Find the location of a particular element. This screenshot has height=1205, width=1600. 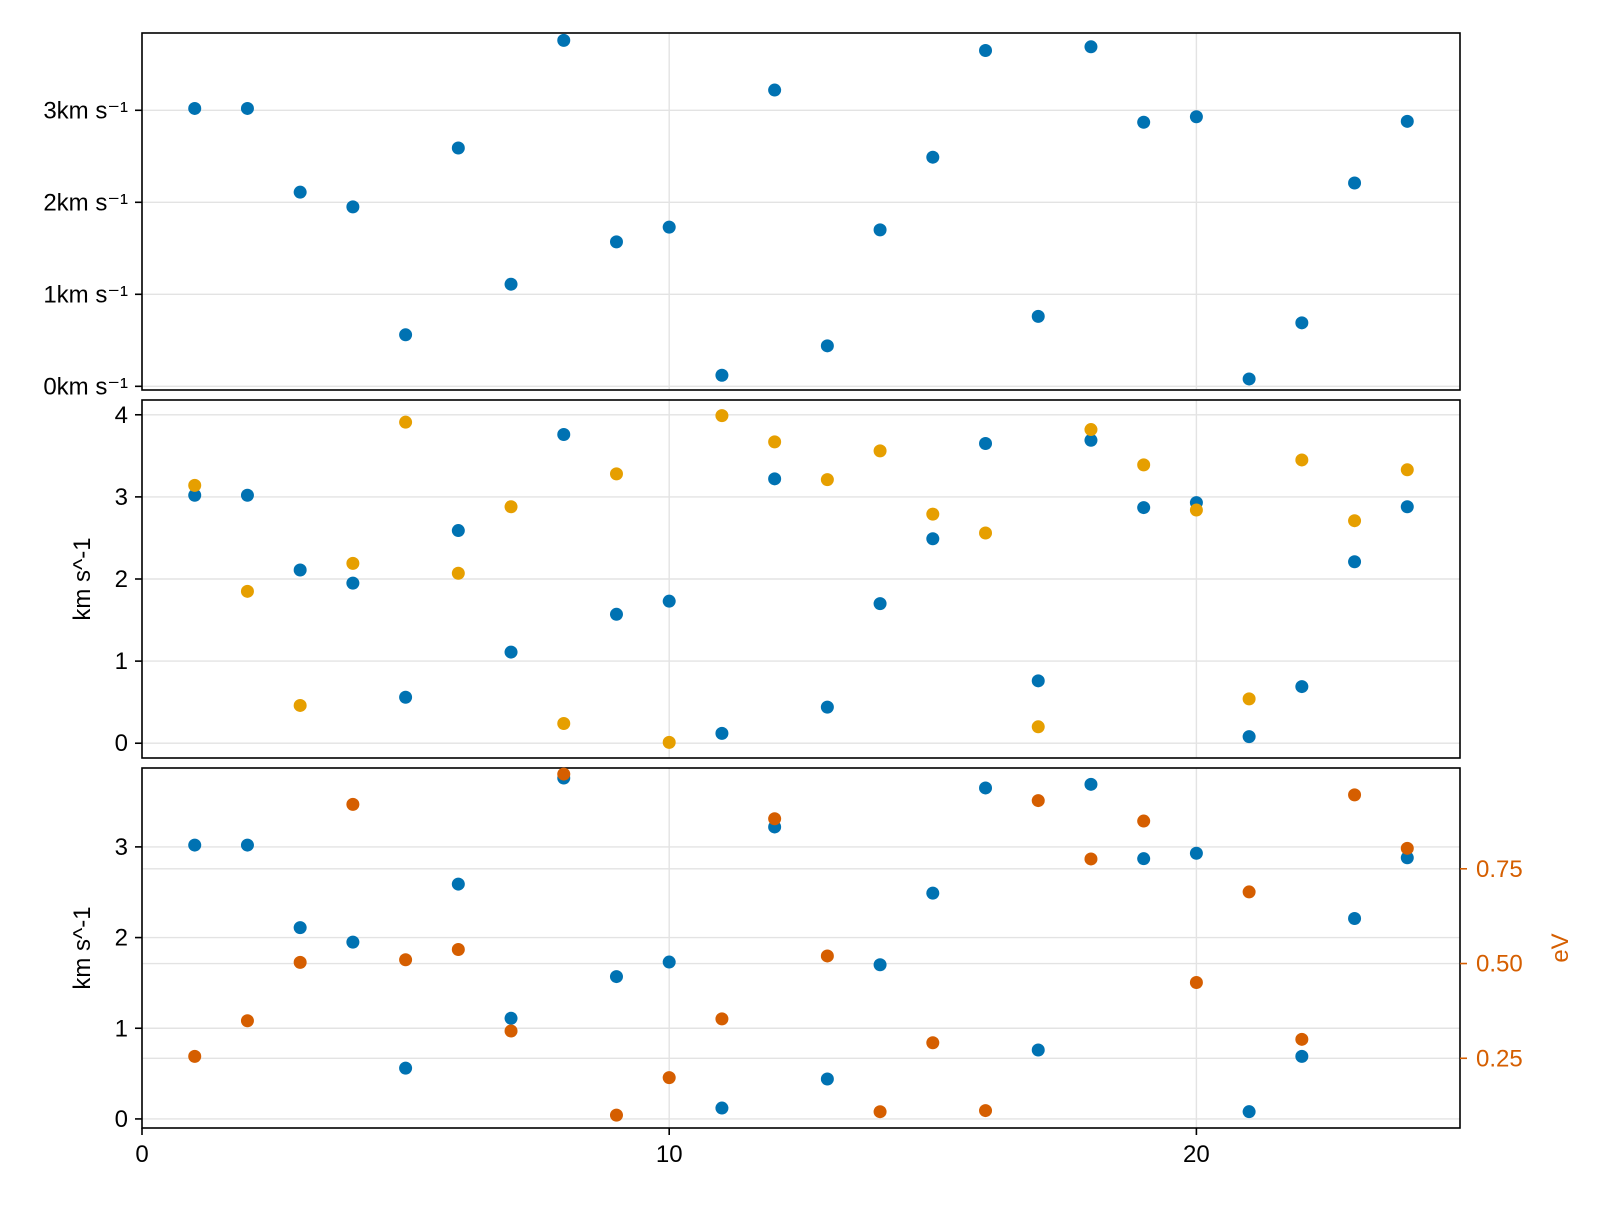

y-tick-label: 3km s⁻¹ is located at coordinates (85, 110).